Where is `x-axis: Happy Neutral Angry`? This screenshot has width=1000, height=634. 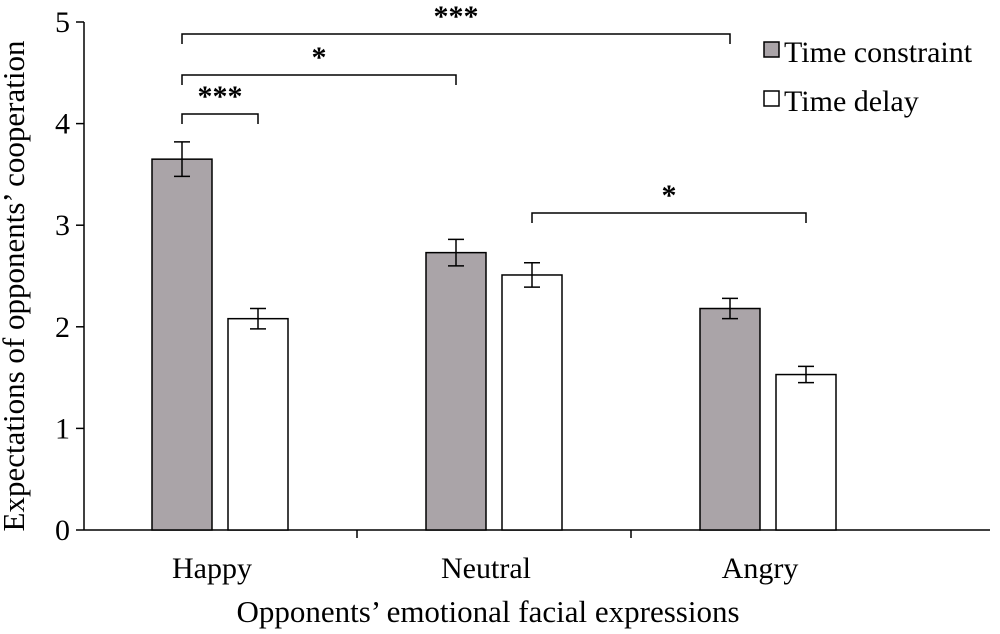
x-axis: Happy Neutral Angry is located at coordinates (537, 557).